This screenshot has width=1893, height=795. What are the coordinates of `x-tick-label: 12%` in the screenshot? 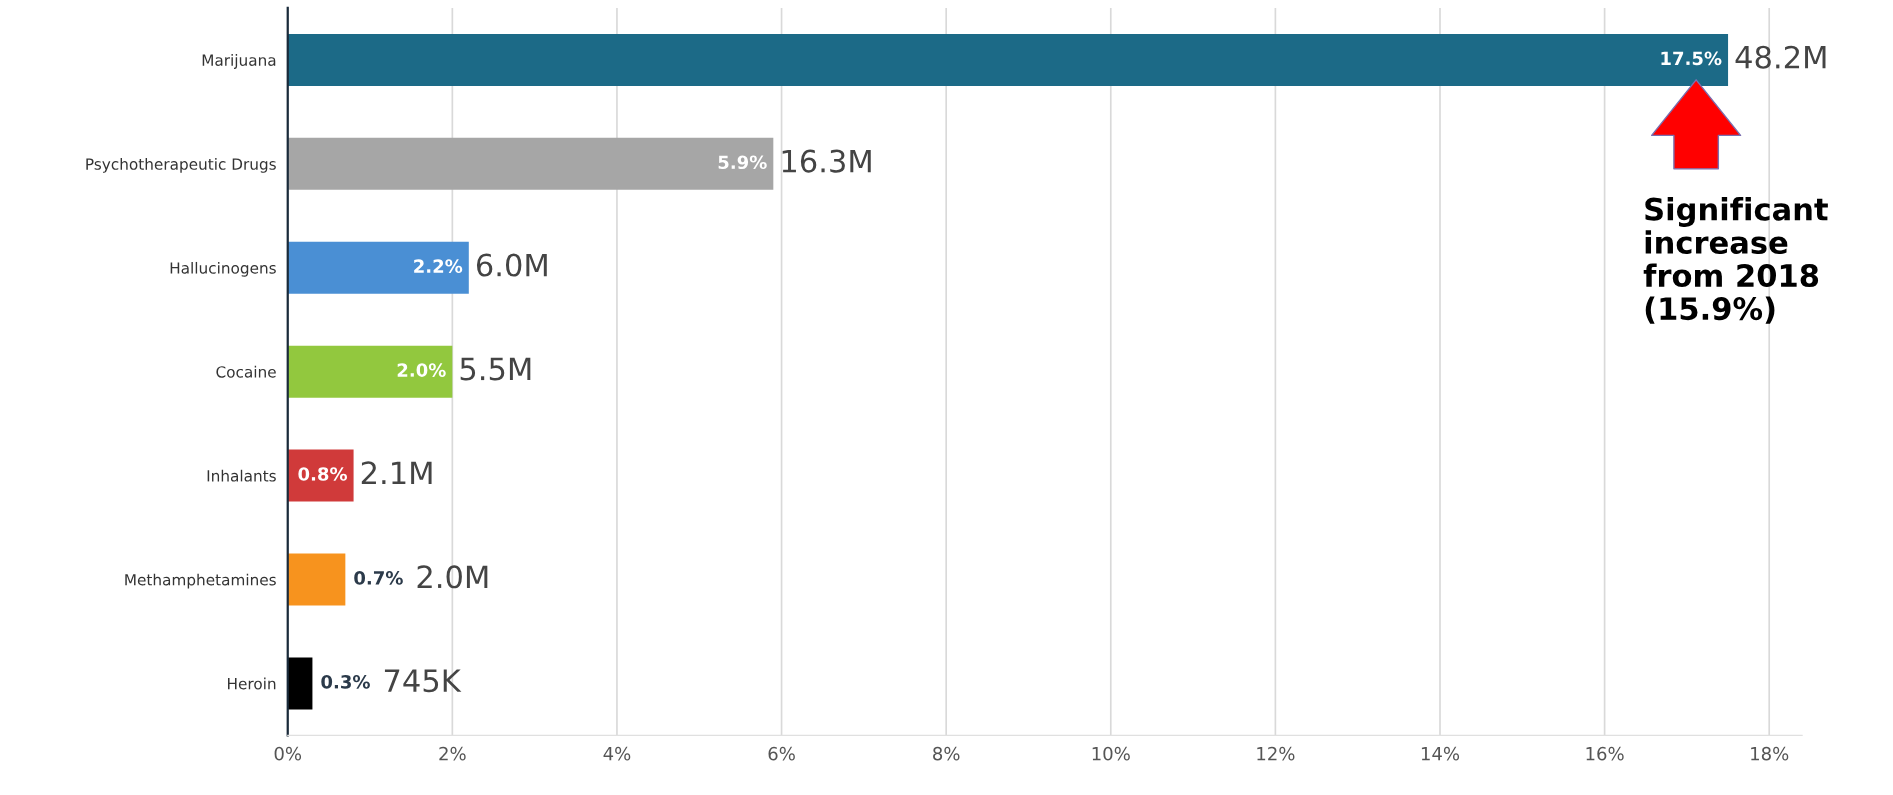 It's located at (1276, 753).